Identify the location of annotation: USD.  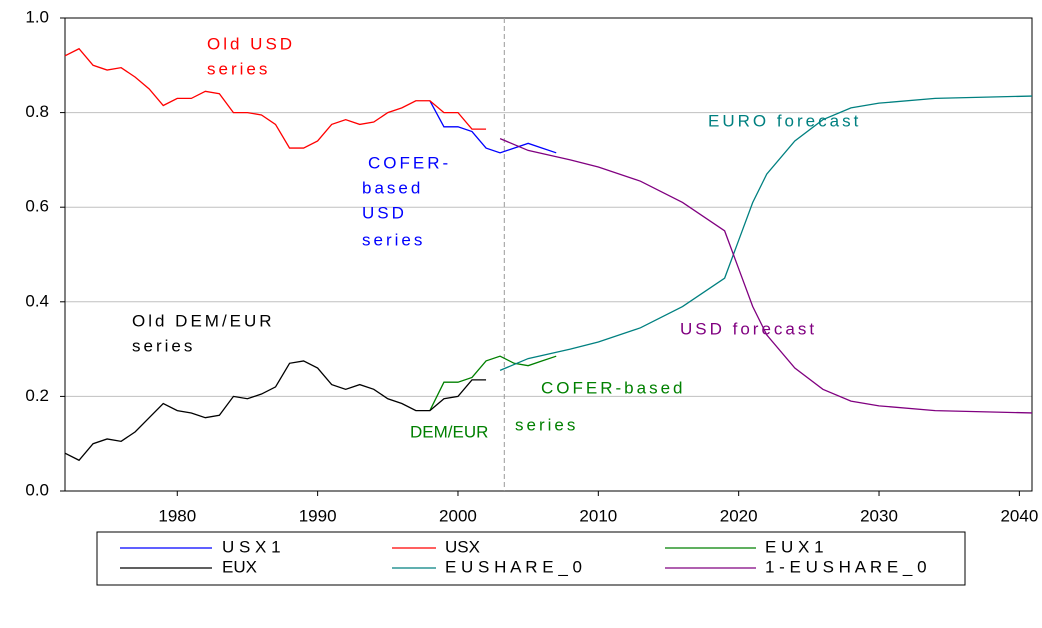
(384, 212).